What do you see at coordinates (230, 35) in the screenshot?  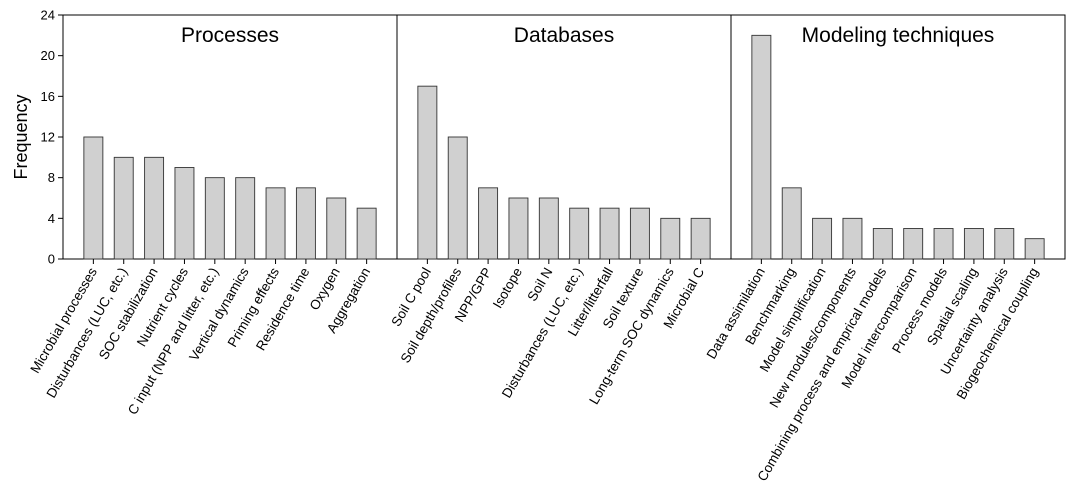 I see `panel-title: Processes` at bounding box center [230, 35].